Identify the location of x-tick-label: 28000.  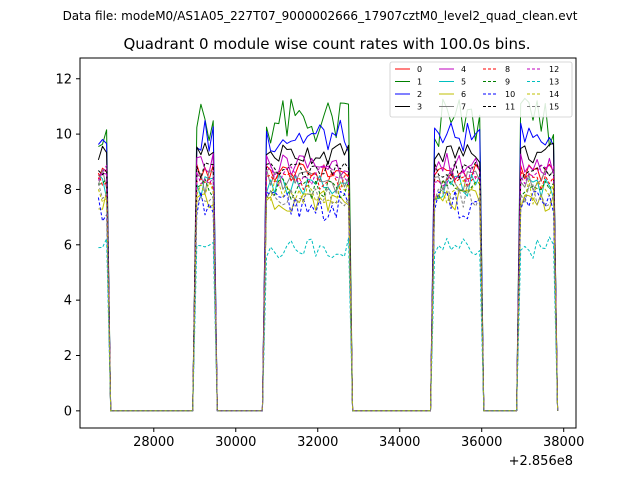
(153, 442).